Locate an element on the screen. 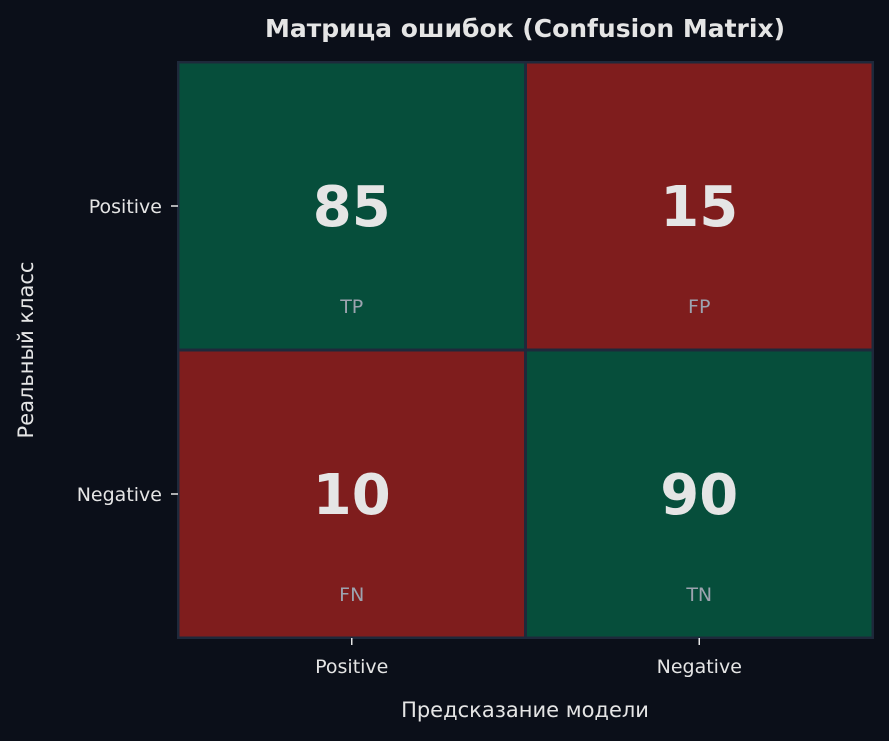  cell-label: FP is located at coordinates (699, 307).